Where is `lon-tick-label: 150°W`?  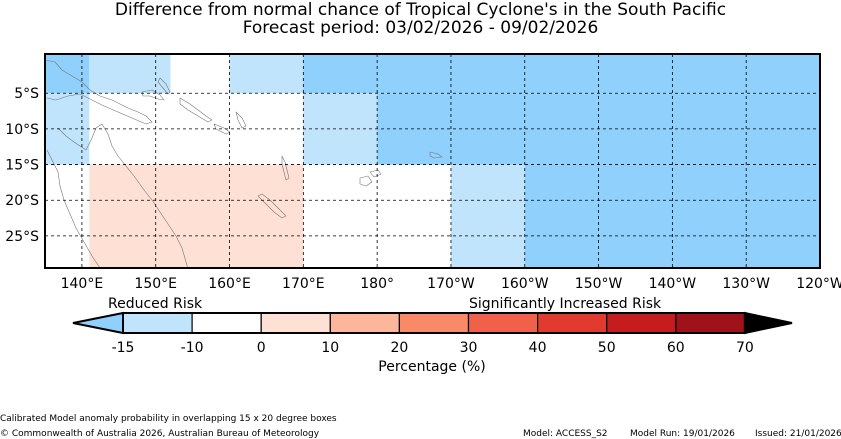
lon-tick-label: 150°W is located at coordinates (599, 284).